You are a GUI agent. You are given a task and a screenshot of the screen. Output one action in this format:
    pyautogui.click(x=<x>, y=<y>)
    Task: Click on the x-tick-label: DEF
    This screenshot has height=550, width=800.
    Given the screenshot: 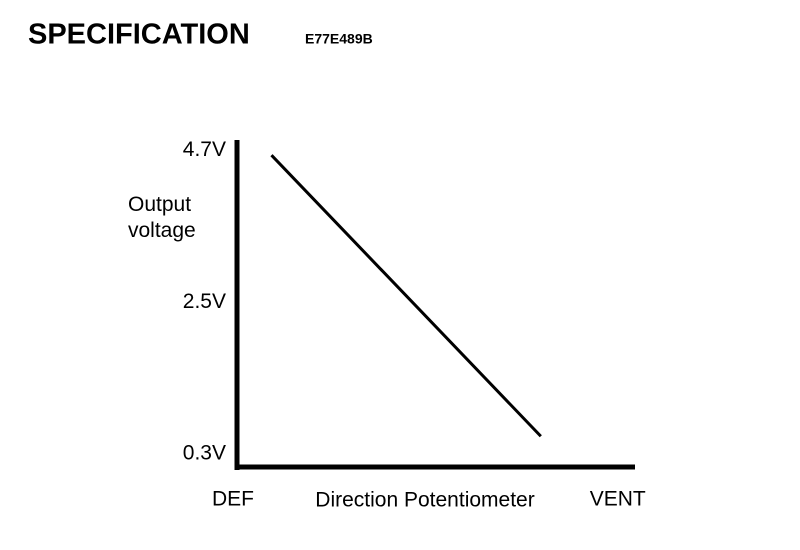 What is the action you would take?
    pyautogui.click(x=233, y=499)
    